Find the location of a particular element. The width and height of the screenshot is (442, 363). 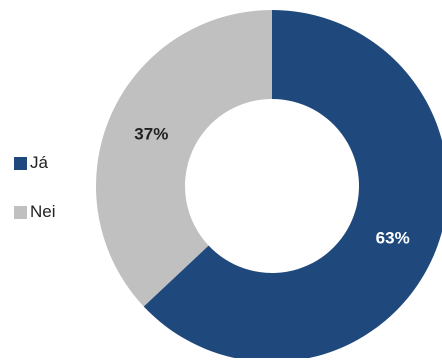

slice-label-0: 63% is located at coordinates (393, 238).